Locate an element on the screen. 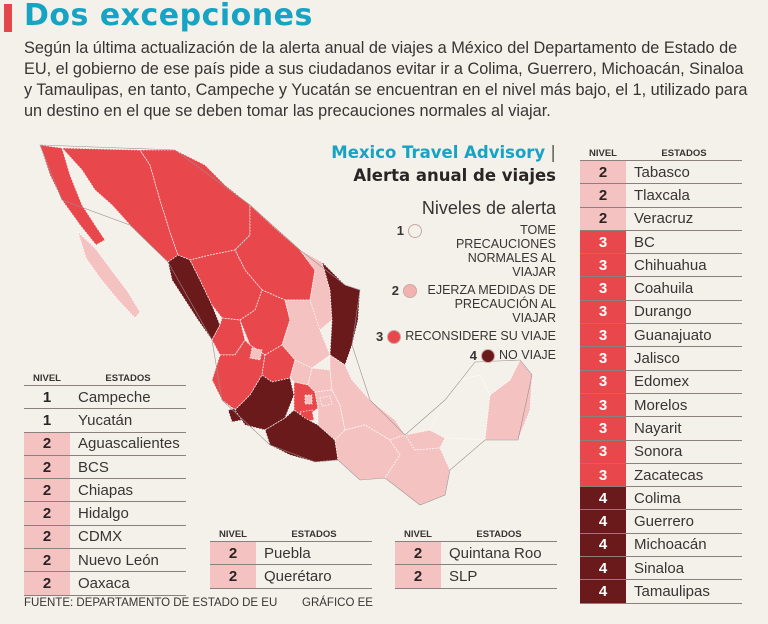 This screenshot has width=768, height=624. table-row: 3 Chihuahua is located at coordinates (661, 266).